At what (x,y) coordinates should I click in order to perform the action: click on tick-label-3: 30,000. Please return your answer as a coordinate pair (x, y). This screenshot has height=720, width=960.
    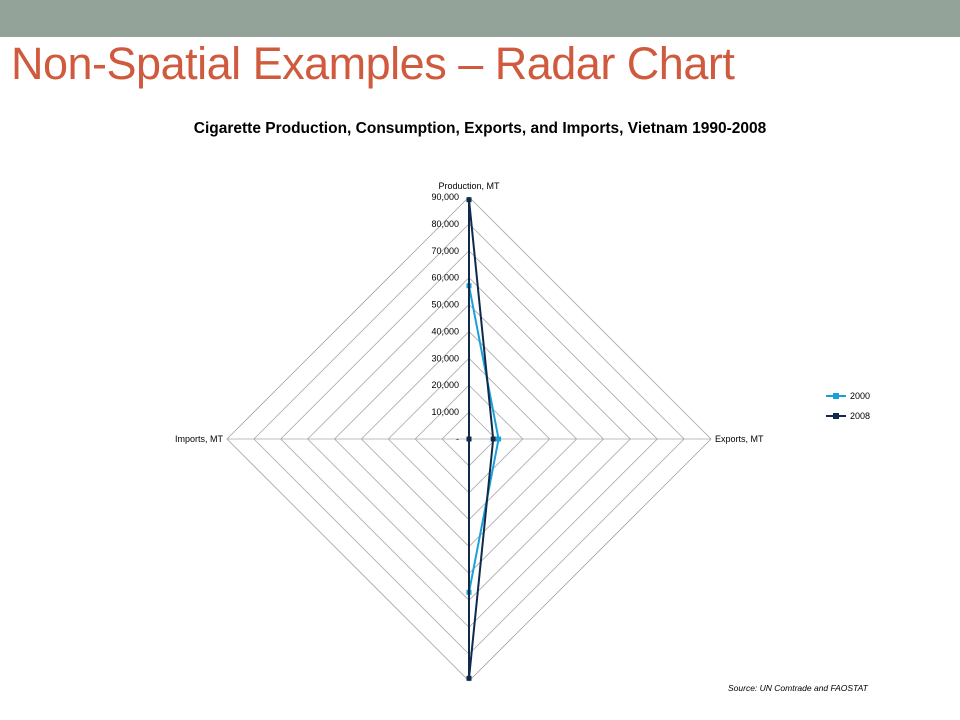
    Looking at the image, I should click on (445, 358).